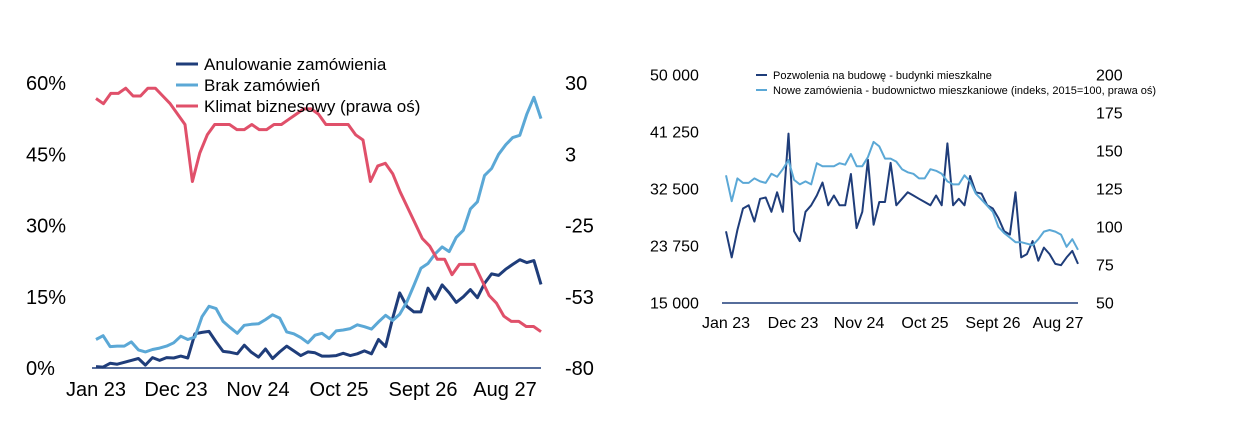  What do you see at coordinates (1109, 190) in the screenshot?
I see `y-right-tick-label: 125` at bounding box center [1109, 190].